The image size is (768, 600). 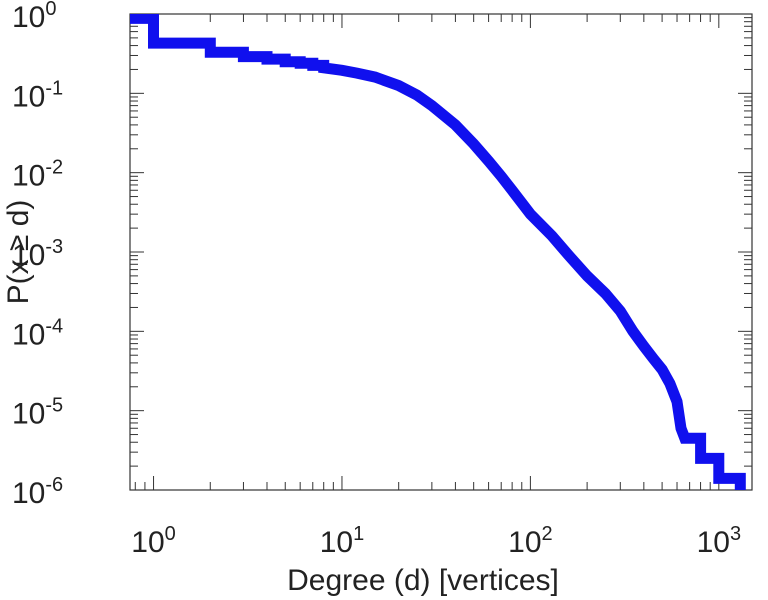 I want to click on x-tick-label: 10⁰, so click(x=153, y=541).